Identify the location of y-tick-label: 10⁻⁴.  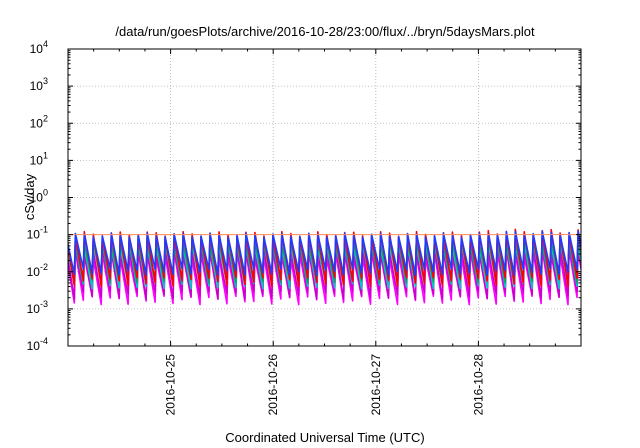
(37, 344).